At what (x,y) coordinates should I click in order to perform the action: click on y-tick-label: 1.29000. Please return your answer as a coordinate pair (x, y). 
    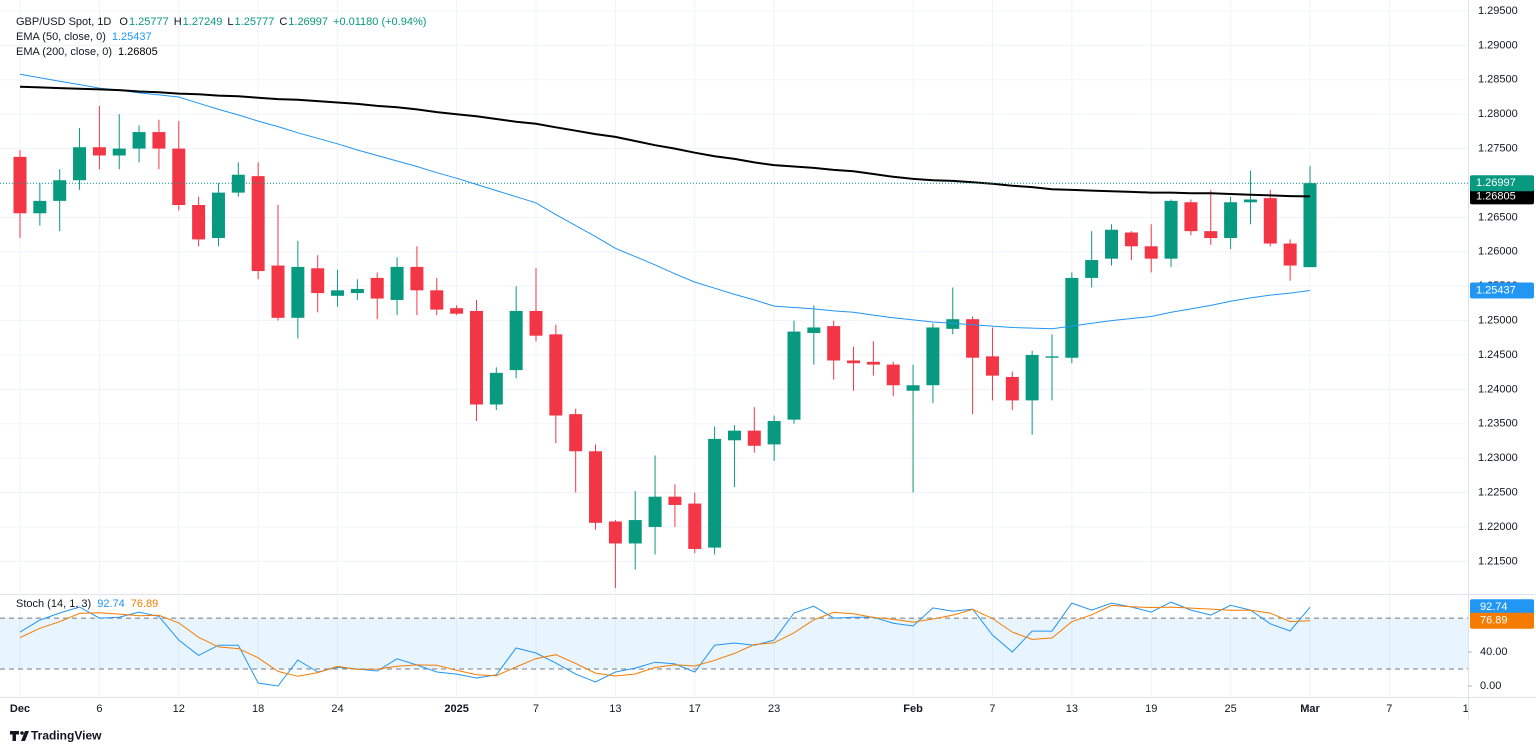
    Looking at the image, I should click on (1498, 45).